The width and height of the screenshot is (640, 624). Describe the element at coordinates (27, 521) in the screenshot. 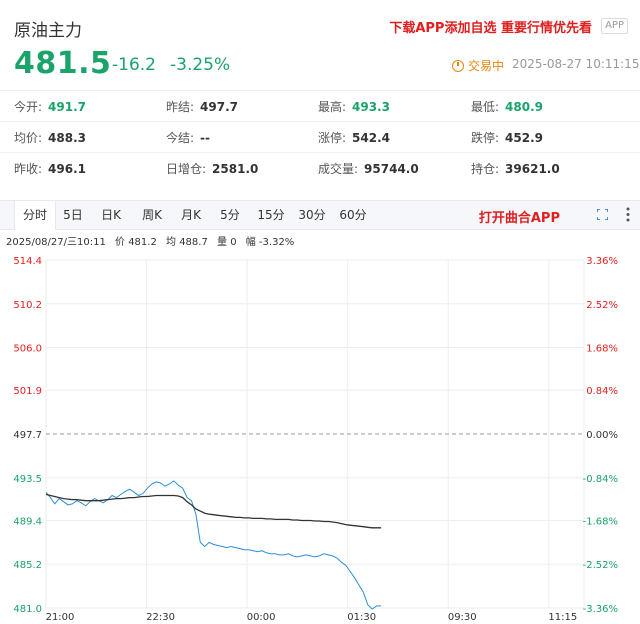

I see `y-tick-label-left: 489.4` at that location.